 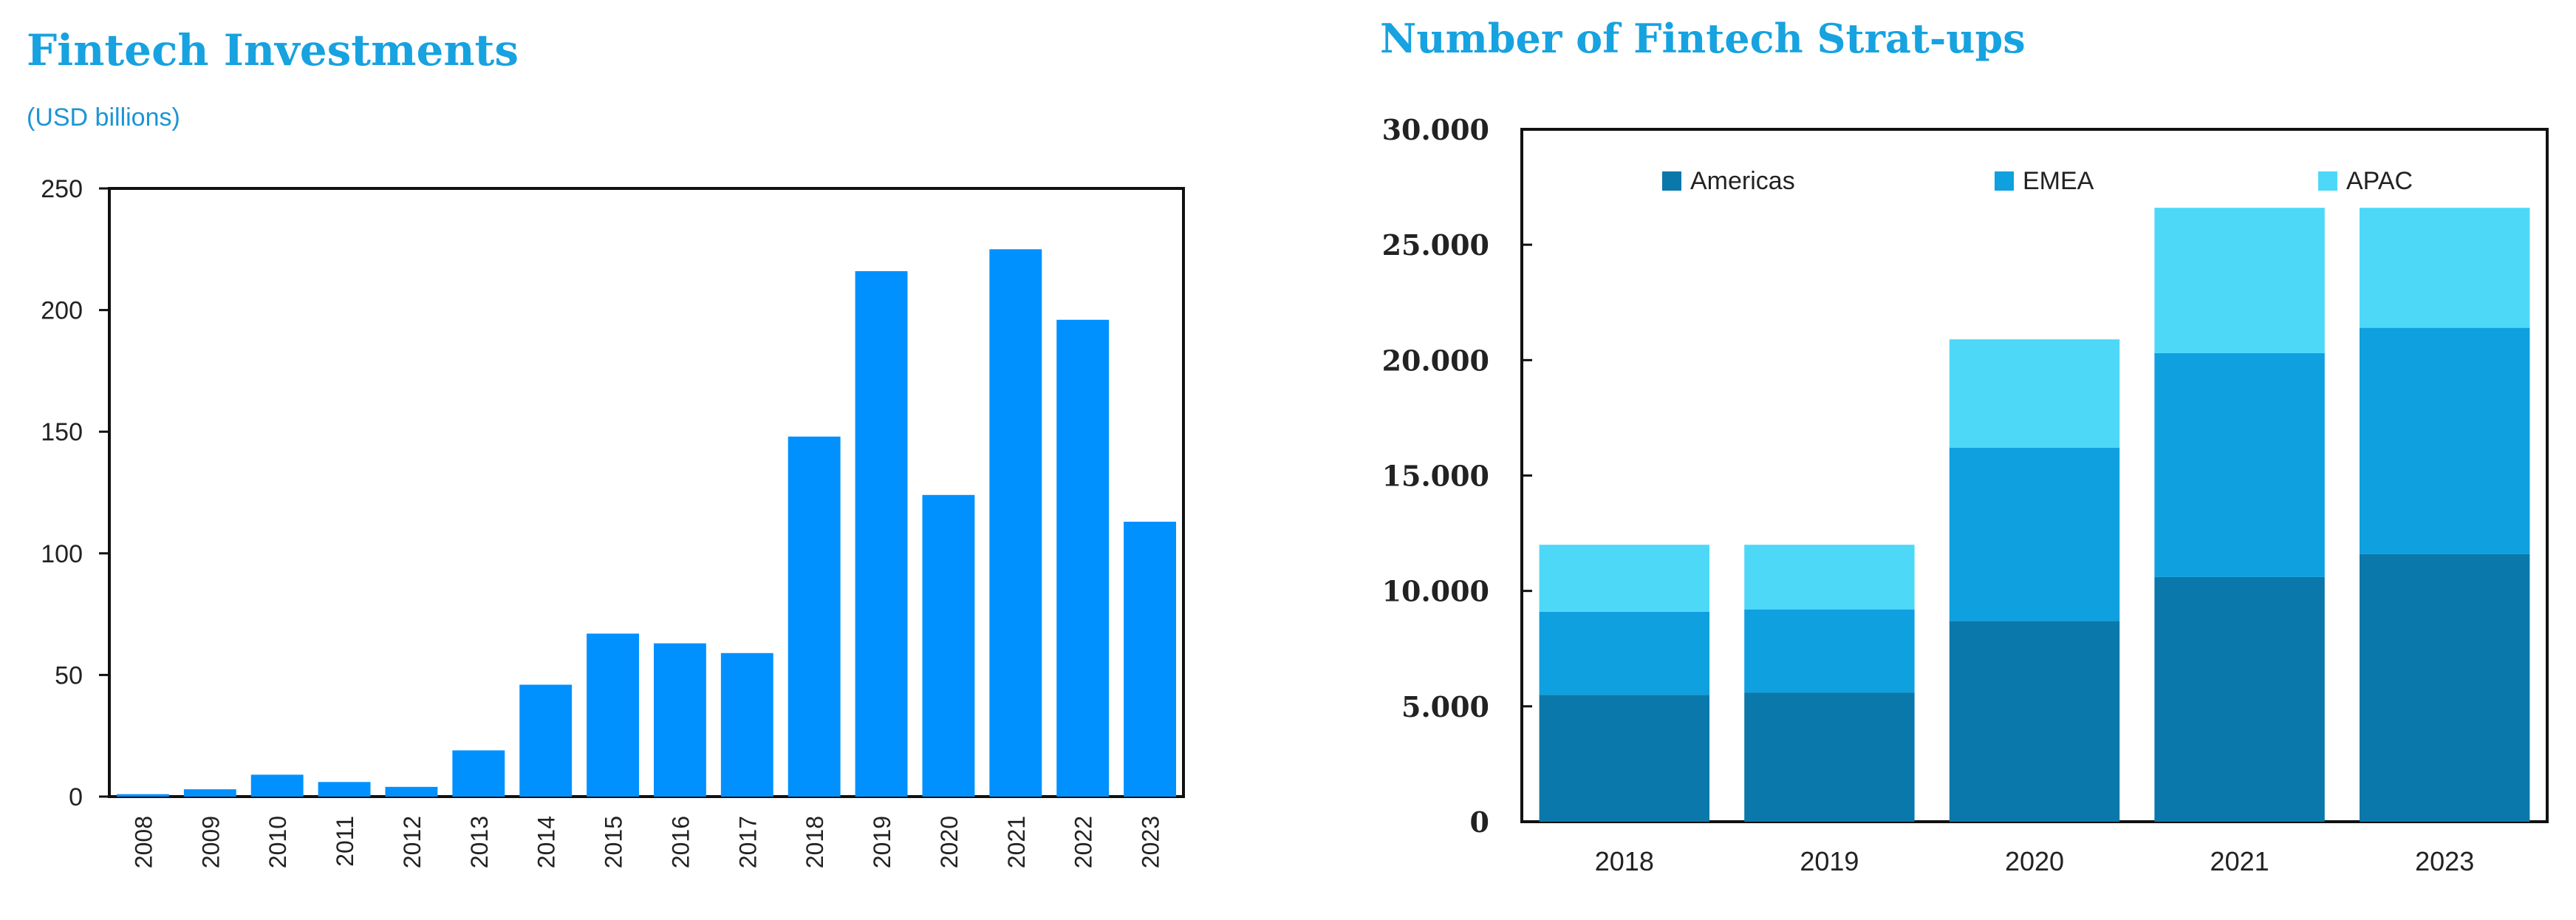 I want to click on bar-2009, so click(x=209, y=793).